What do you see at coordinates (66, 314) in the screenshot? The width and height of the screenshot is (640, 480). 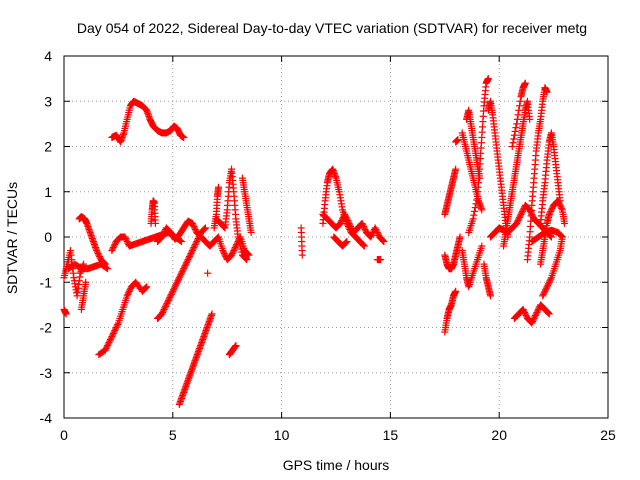 I see `data-point-arc2` at bounding box center [66, 314].